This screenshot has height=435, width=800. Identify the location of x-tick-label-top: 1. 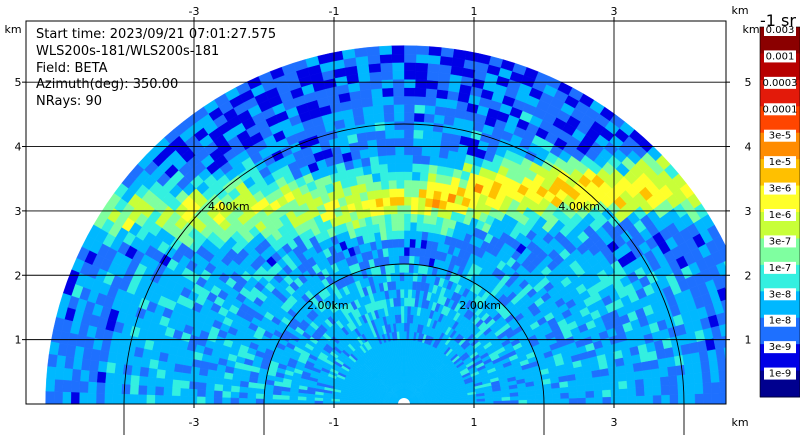
(474, 11).